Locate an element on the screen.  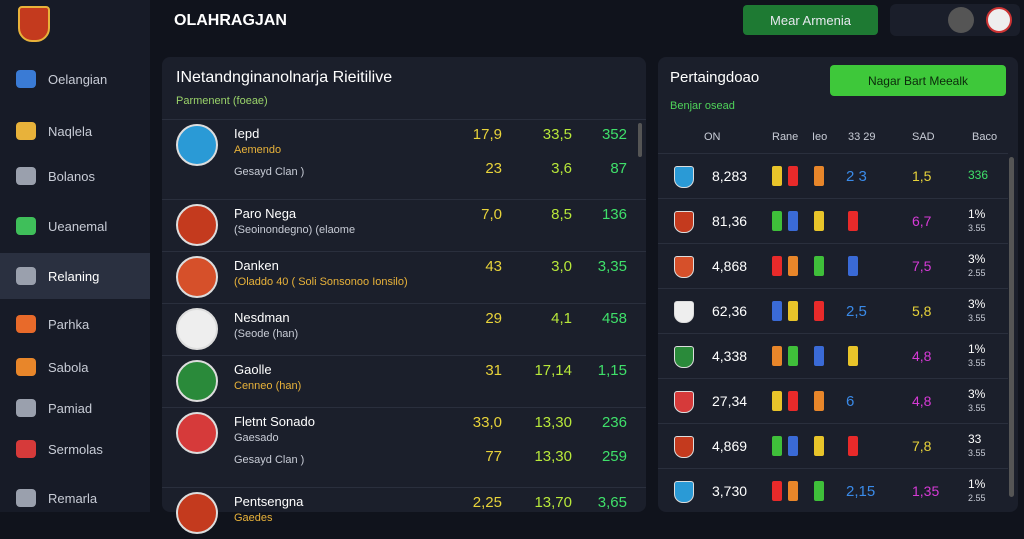
nav-label: Ueanemal is located at coordinates (78, 226).